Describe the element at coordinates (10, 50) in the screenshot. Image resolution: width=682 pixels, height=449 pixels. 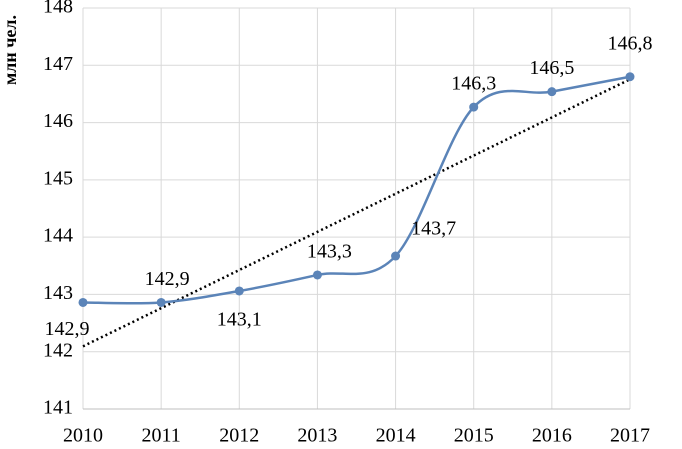
I see `y-axis-label: млн чел.` at that location.